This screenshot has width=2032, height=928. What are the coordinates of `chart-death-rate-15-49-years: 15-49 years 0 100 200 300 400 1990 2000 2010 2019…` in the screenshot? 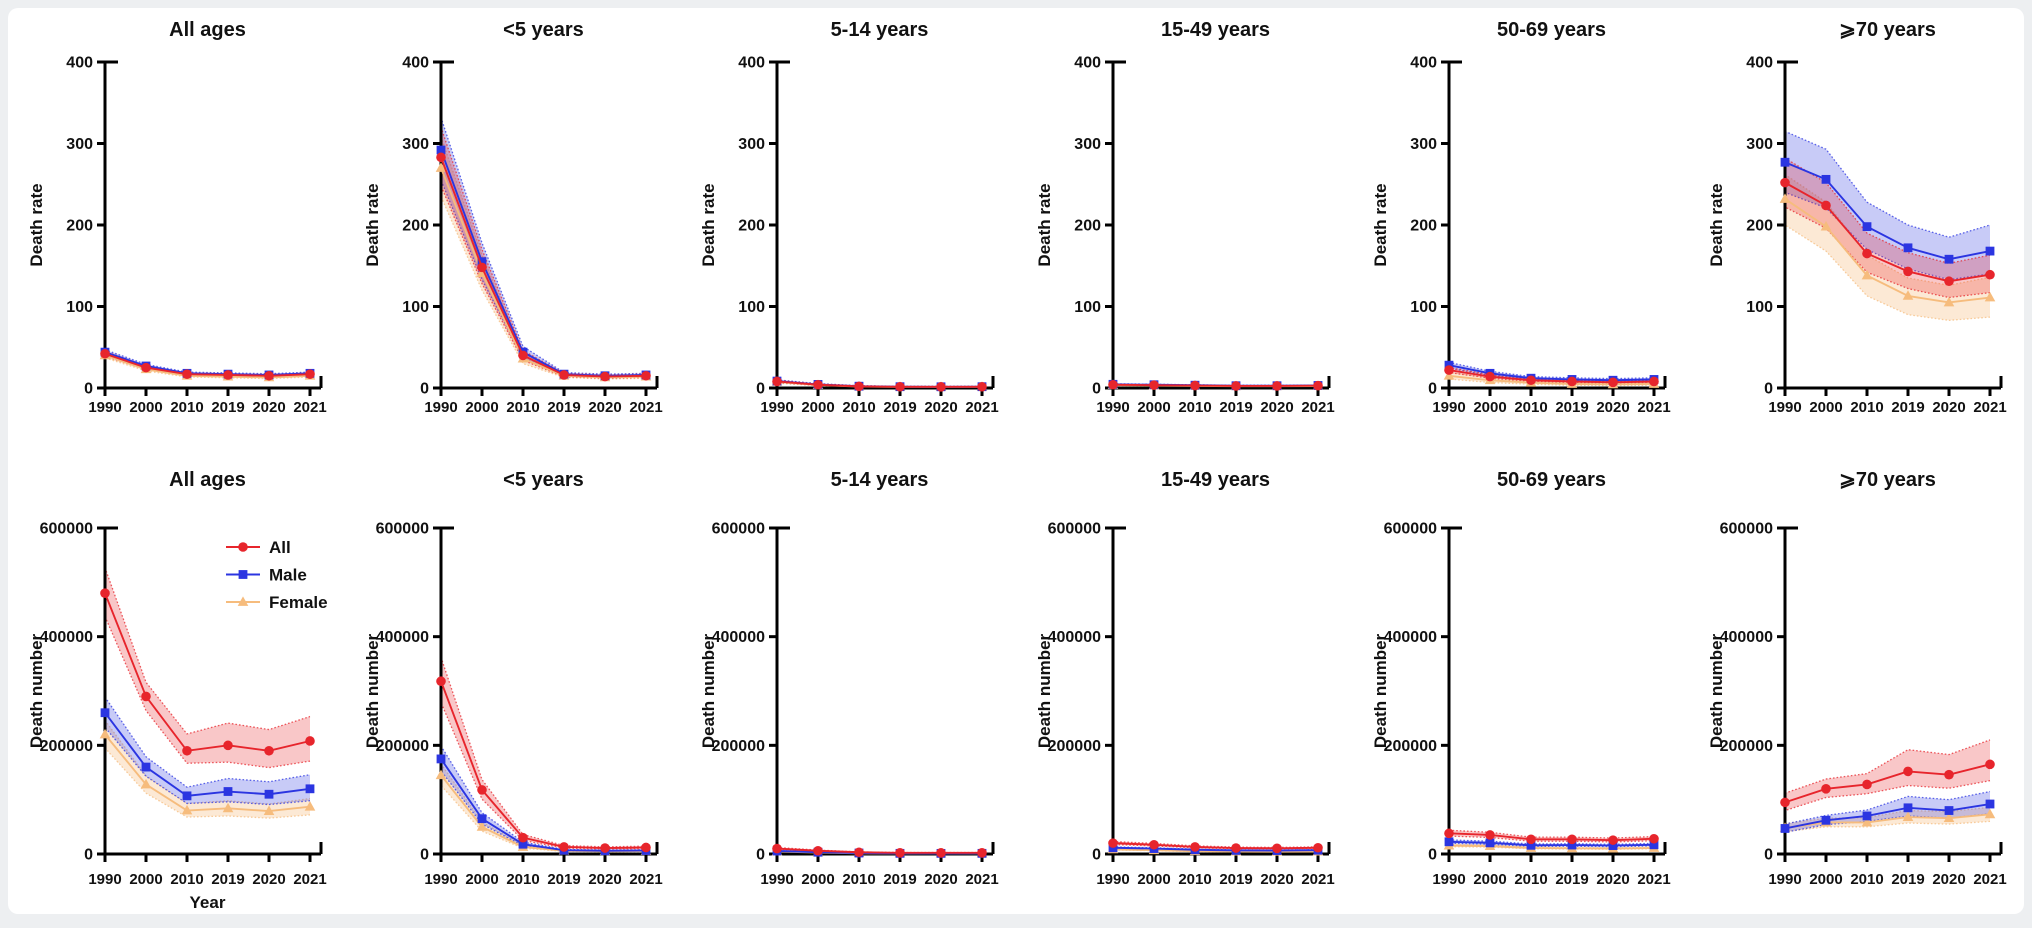 It's located at (1184, 234).